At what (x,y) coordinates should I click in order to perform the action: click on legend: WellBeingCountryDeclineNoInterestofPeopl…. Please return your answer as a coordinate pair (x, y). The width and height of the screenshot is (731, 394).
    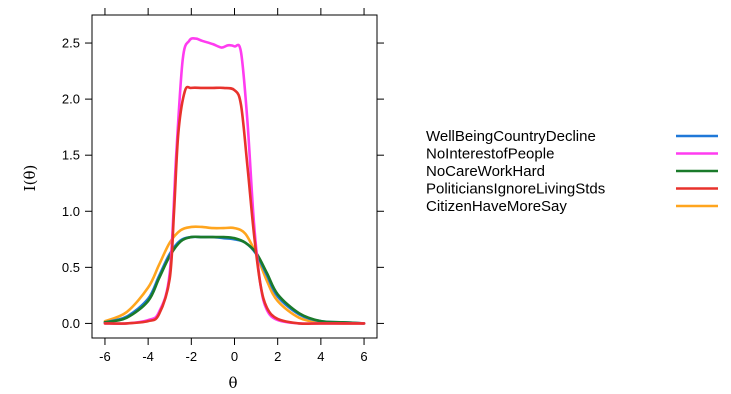
    Looking at the image, I should click on (572, 171).